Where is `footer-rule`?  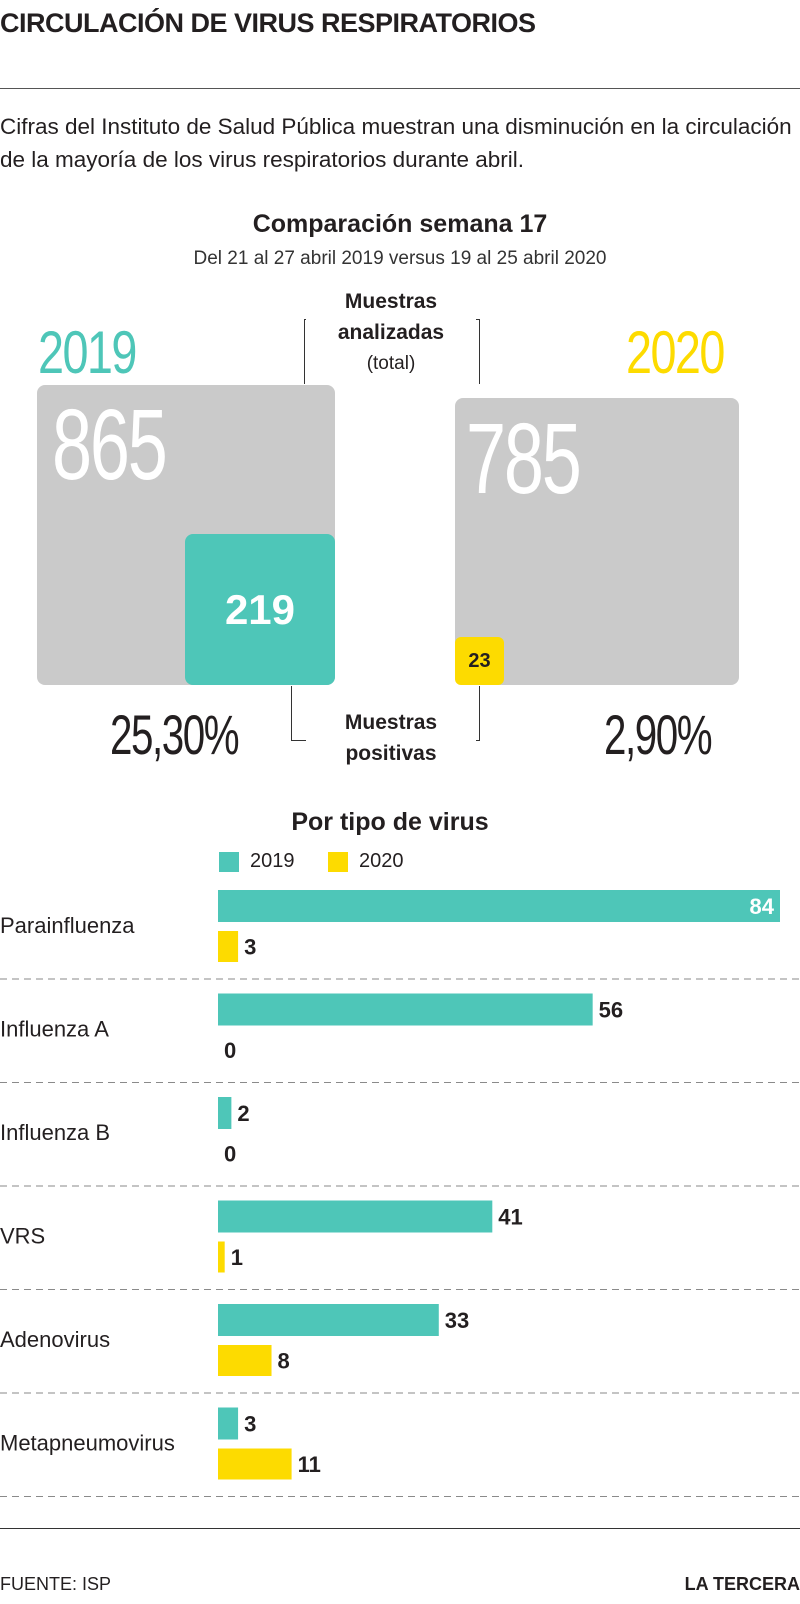 footer-rule is located at coordinates (400, 1528).